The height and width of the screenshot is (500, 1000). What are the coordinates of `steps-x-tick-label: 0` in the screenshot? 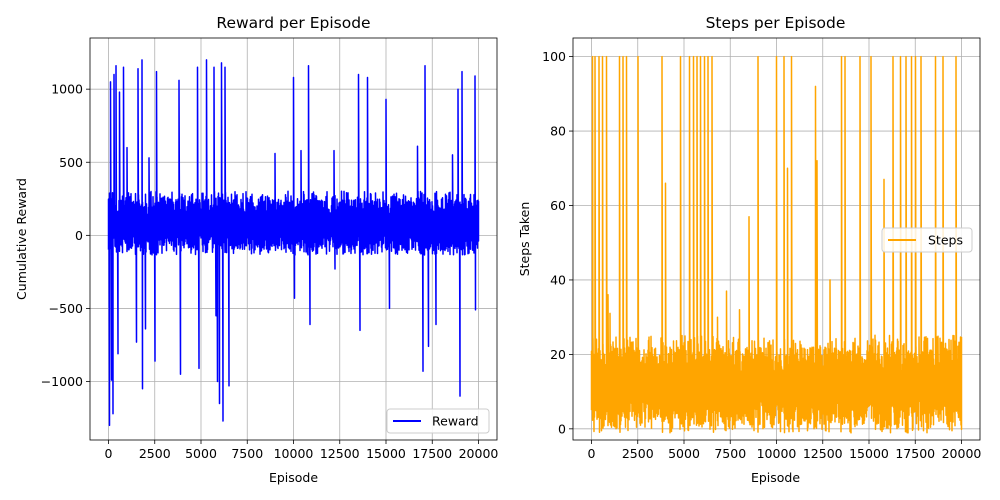 It's located at (592, 453).